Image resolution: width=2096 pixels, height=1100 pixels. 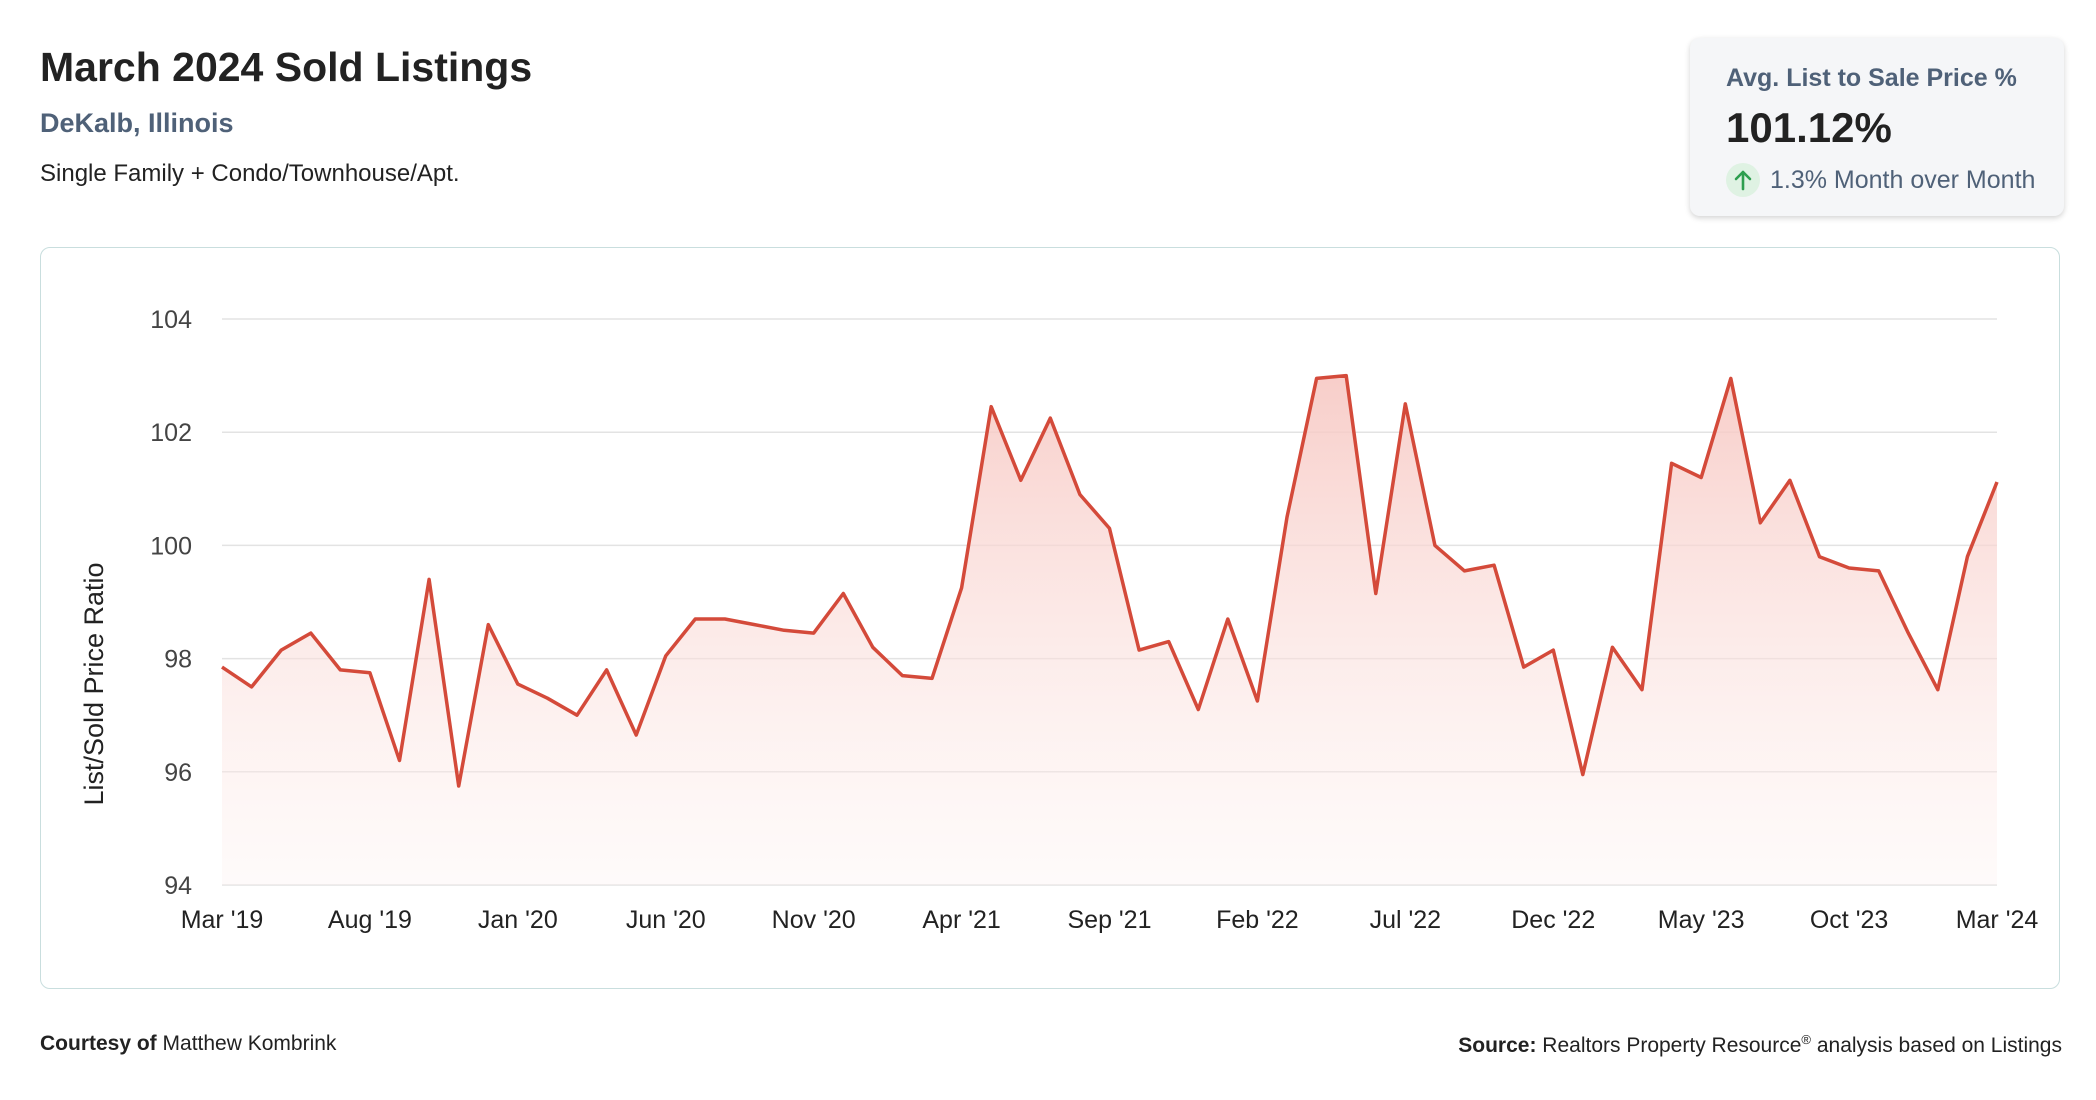 I want to click on location-subtitle: DeKalb, Illinois, so click(x=137, y=123).